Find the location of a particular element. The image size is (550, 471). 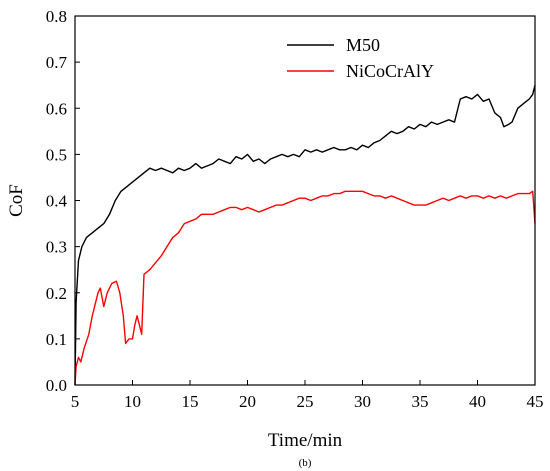

legend: M50 NiCoCrAlY is located at coordinates (360, 58).